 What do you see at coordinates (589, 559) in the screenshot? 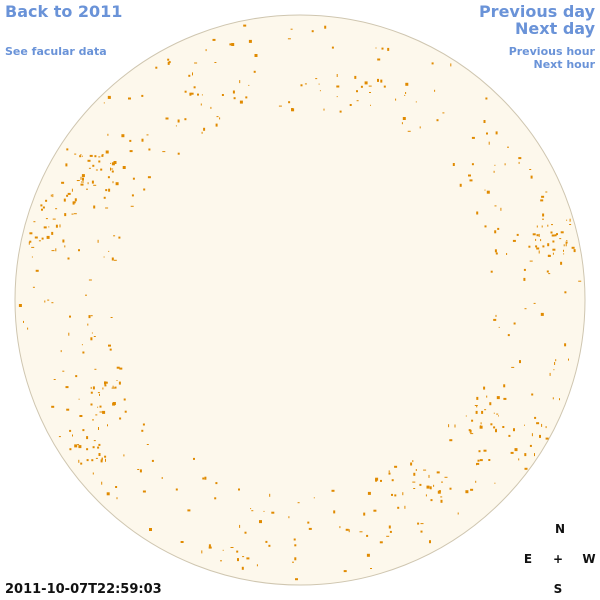
I see `compass-w: W` at bounding box center [589, 559].